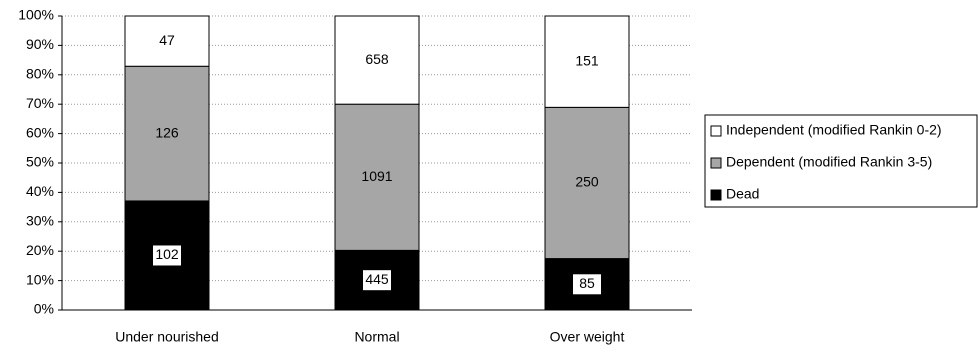  What do you see at coordinates (40, 162) in the screenshot?
I see `y-tick-label: 50%` at bounding box center [40, 162].